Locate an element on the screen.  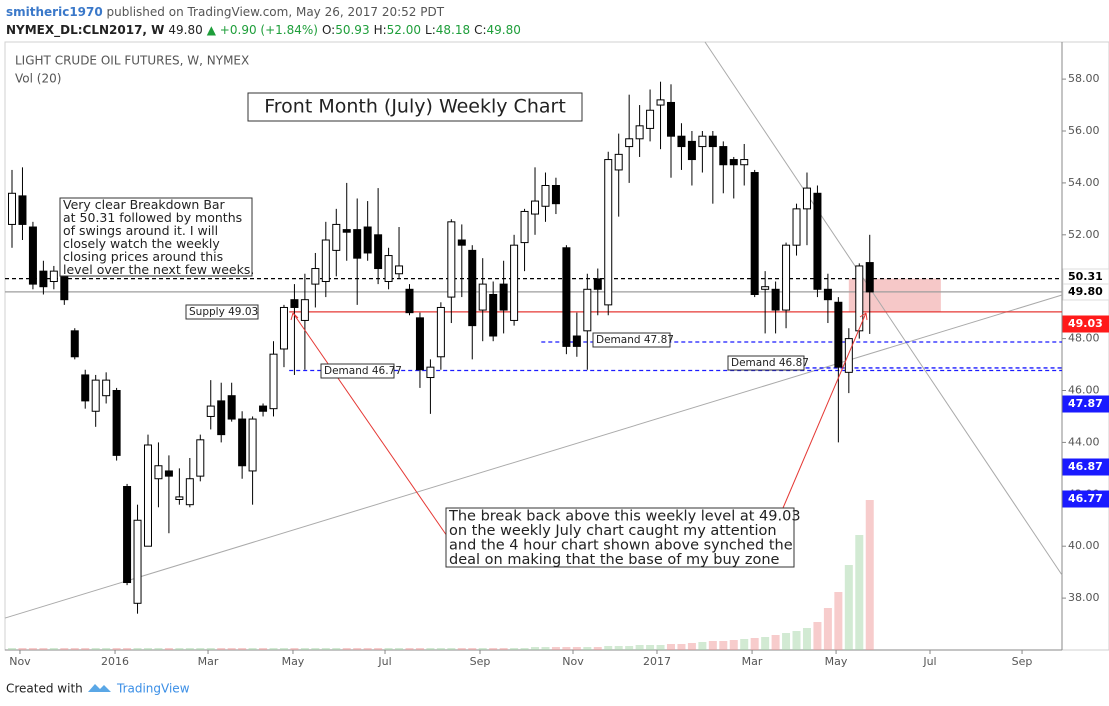
annotation-text: Demand 46.77 is located at coordinates (363, 371).